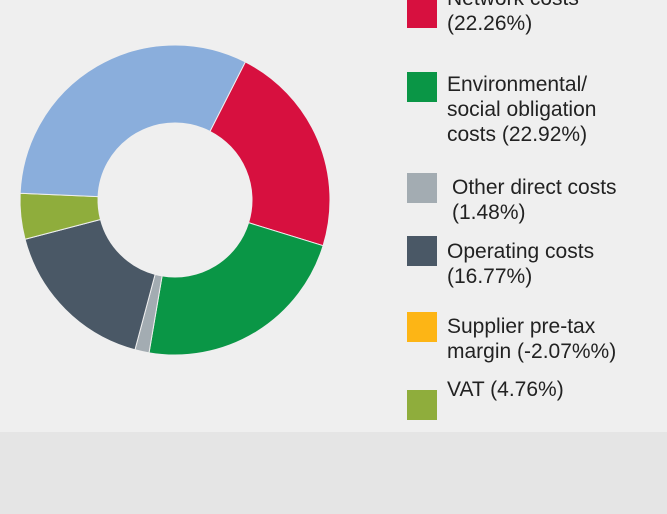 The image size is (667, 514). What do you see at coordinates (534, 200) in the screenshot?
I see `legend-label: Other direct costs (1.48%)` at bounding box center [534, 200].